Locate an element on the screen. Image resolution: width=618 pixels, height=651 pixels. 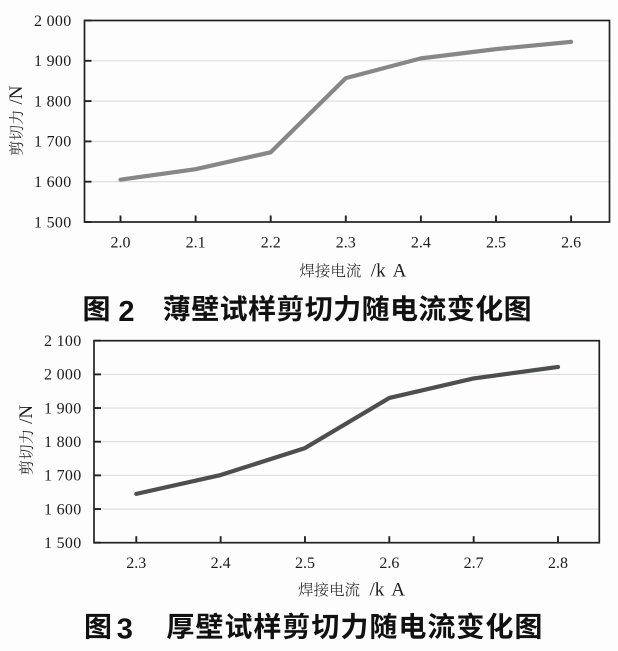
svg-text: 2.0 is located at coordinates (121, 243).